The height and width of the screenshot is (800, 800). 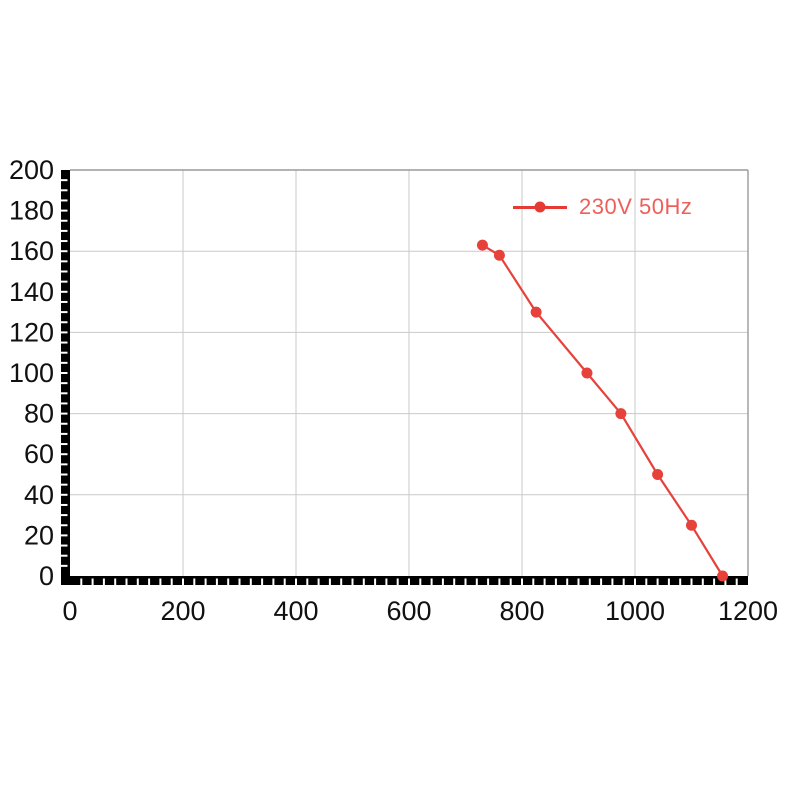 What do you see at coordinates (521, 611) in the screenshot?
I see `x-tick-label: 800` at bounding box center [521, 611].